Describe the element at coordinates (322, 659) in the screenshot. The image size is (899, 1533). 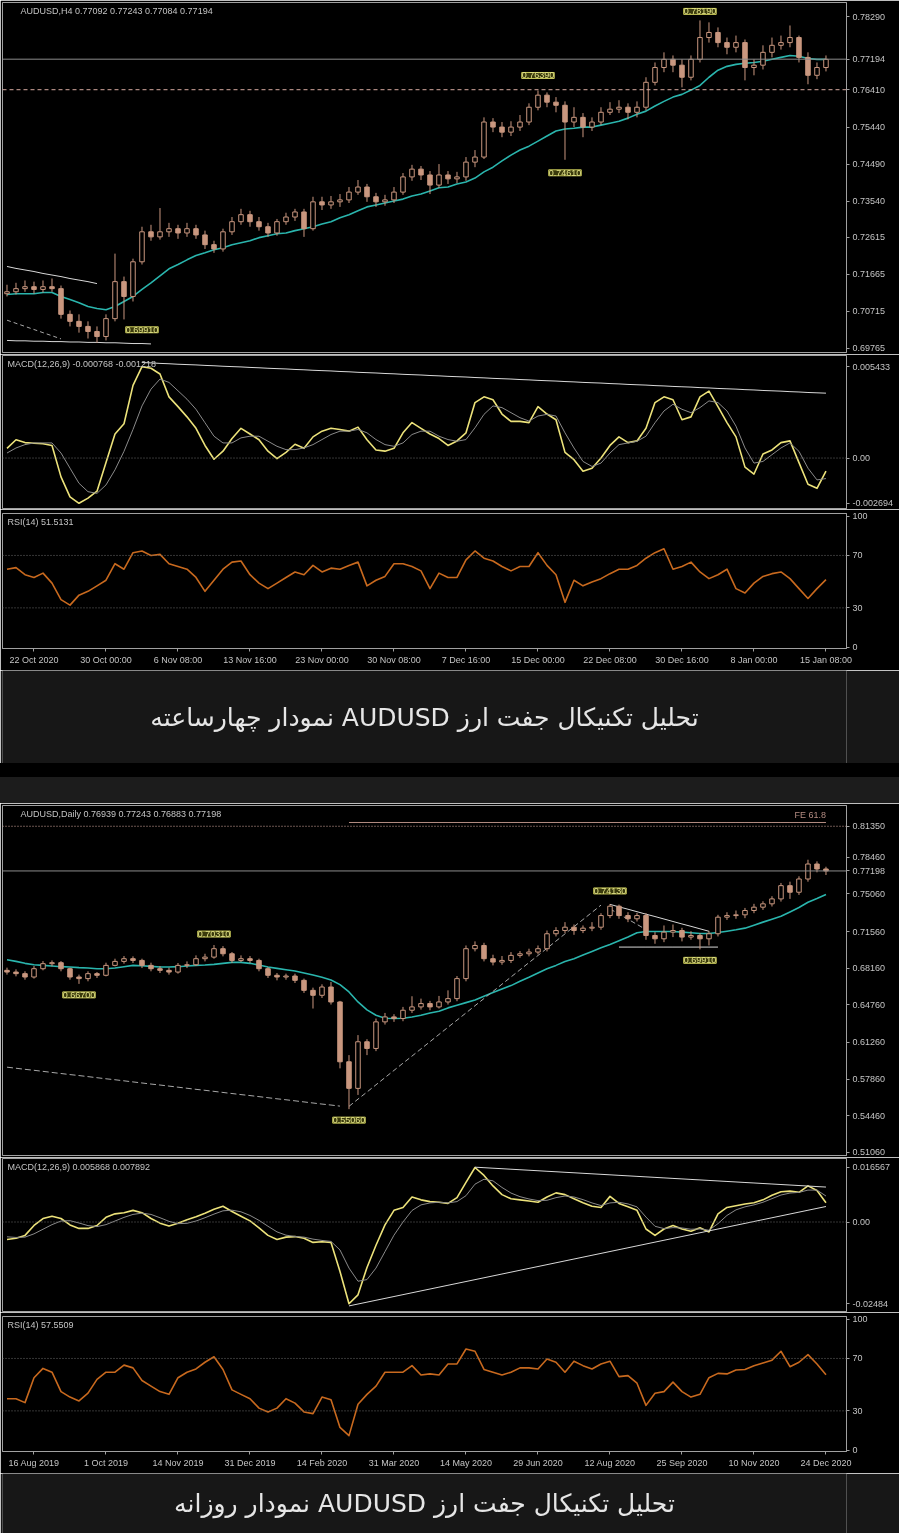
I see `x-tick-label: 23 Nov 00:00` at that location.